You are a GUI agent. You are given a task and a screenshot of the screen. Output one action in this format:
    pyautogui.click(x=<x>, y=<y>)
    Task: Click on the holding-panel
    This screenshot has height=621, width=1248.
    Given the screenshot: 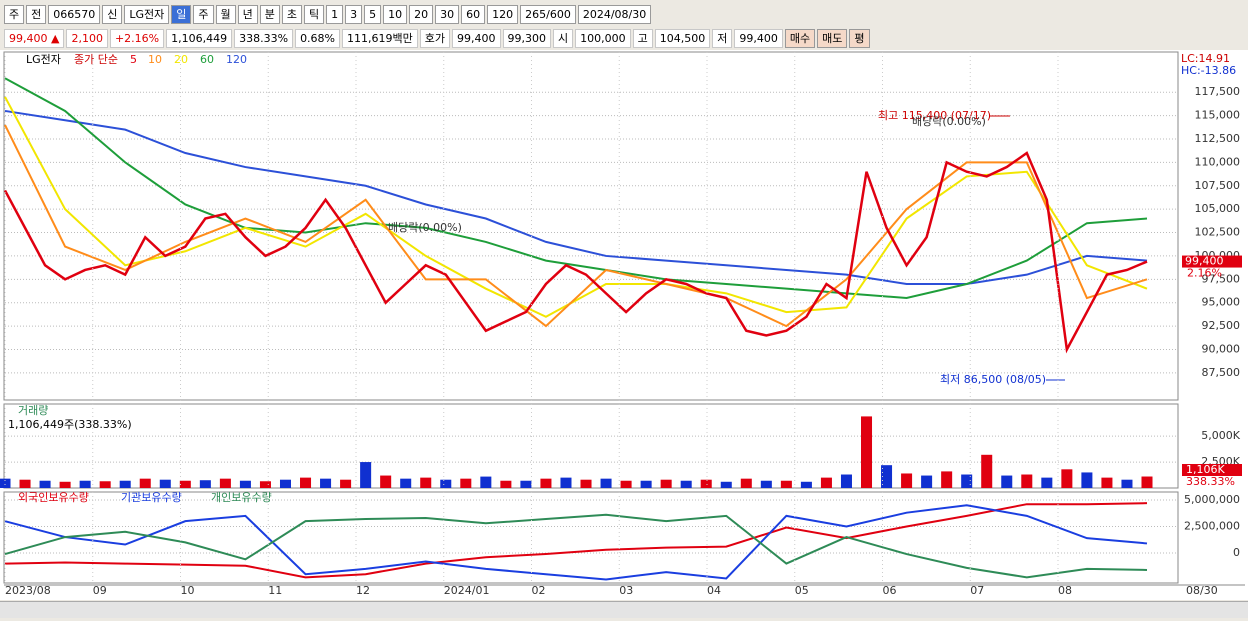 What is the action you would take?
    pyautogui.click(x=591, y=537)
    